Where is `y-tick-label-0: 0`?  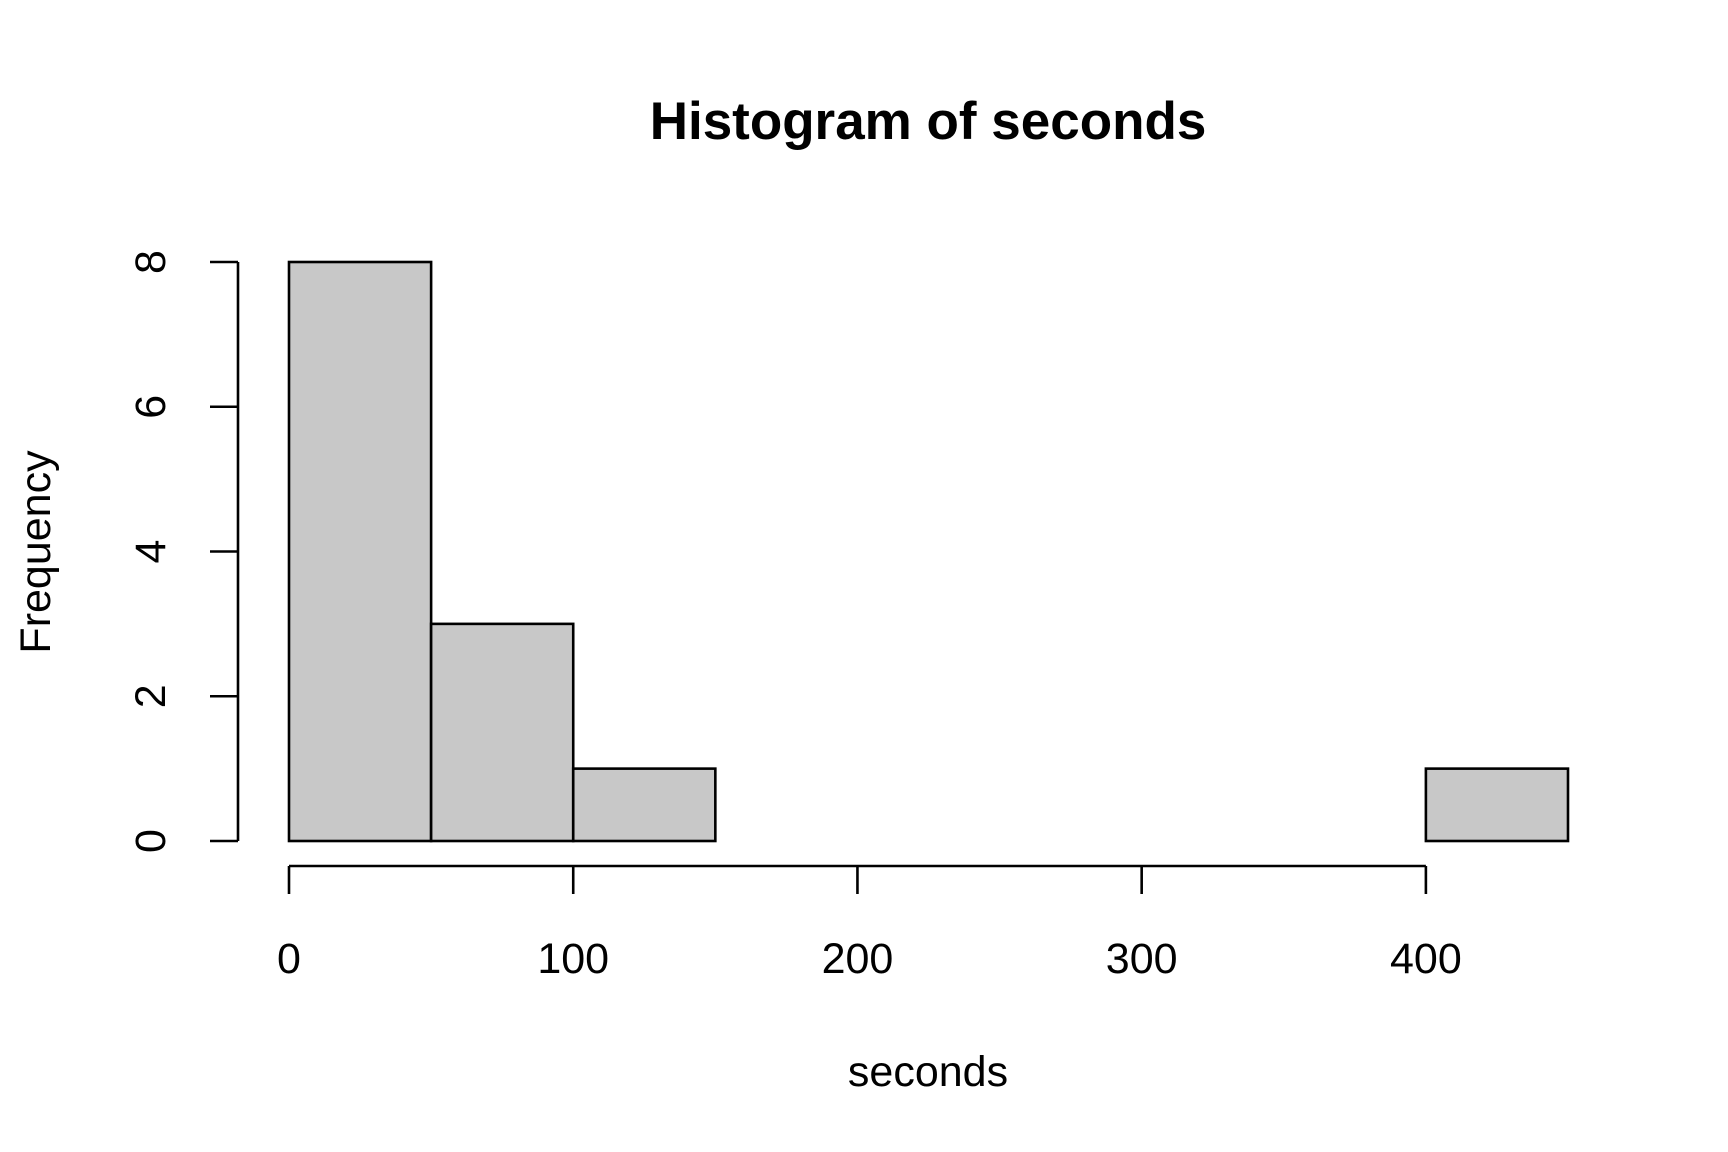 y-tick-label-0: 0 is located at coordinates (151, 841).